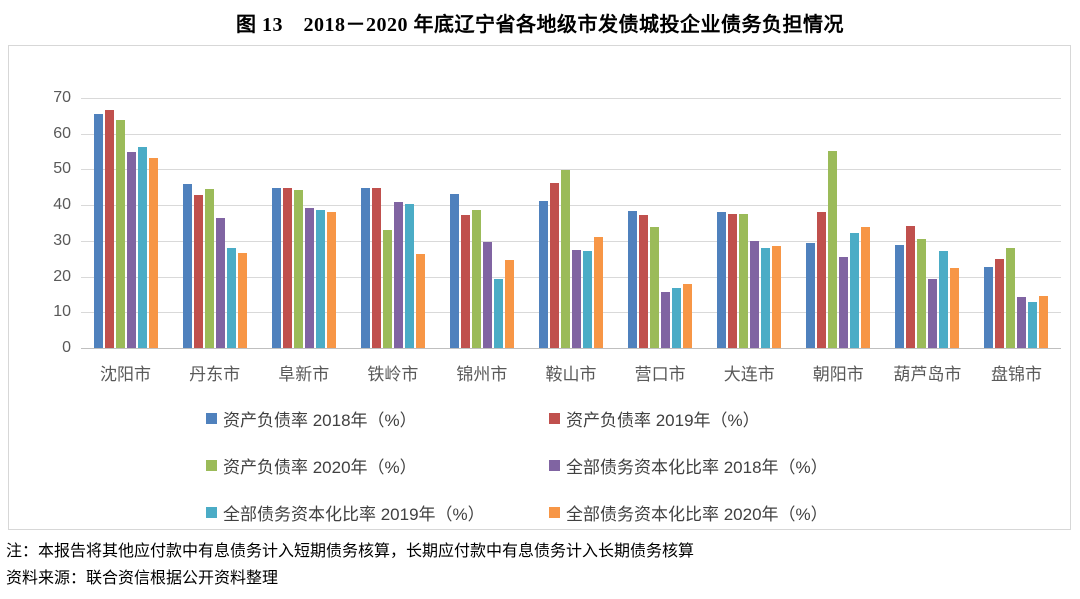  I want to click on x-axis-label: 铁岭市, so click(393, 374).